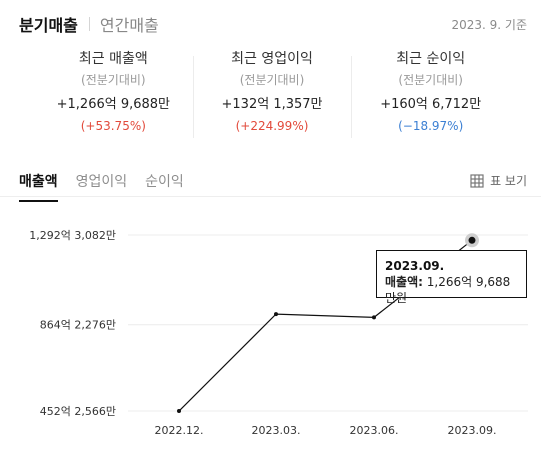 This screenshot has width=541, height=466. I want to click on chart-tooltip: 2023.09. 매출액: 1,266억 9,688만원, so click(451, 277).